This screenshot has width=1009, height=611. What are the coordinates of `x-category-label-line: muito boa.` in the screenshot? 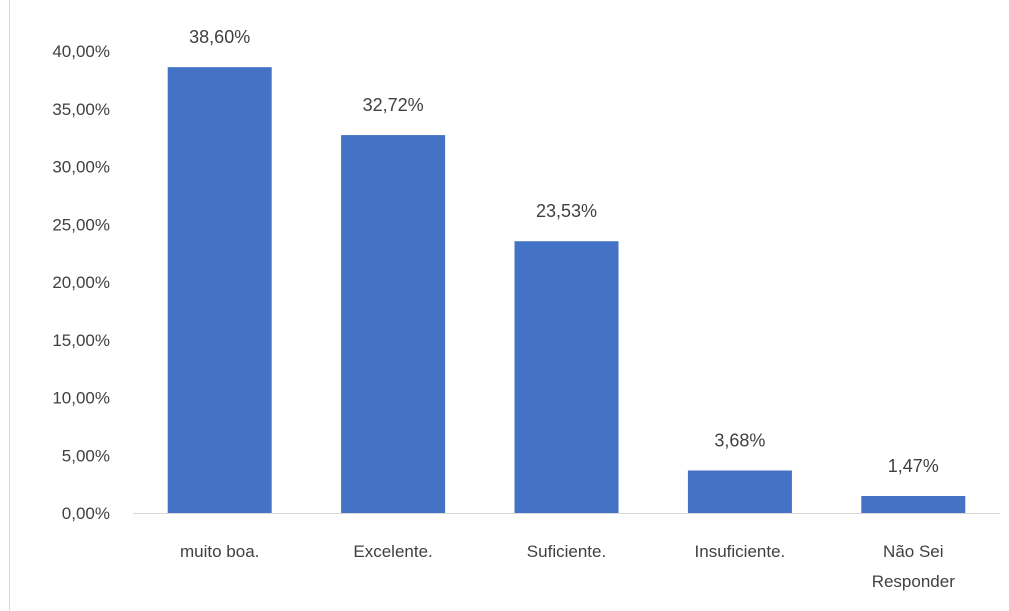 It's located at (219, 551).